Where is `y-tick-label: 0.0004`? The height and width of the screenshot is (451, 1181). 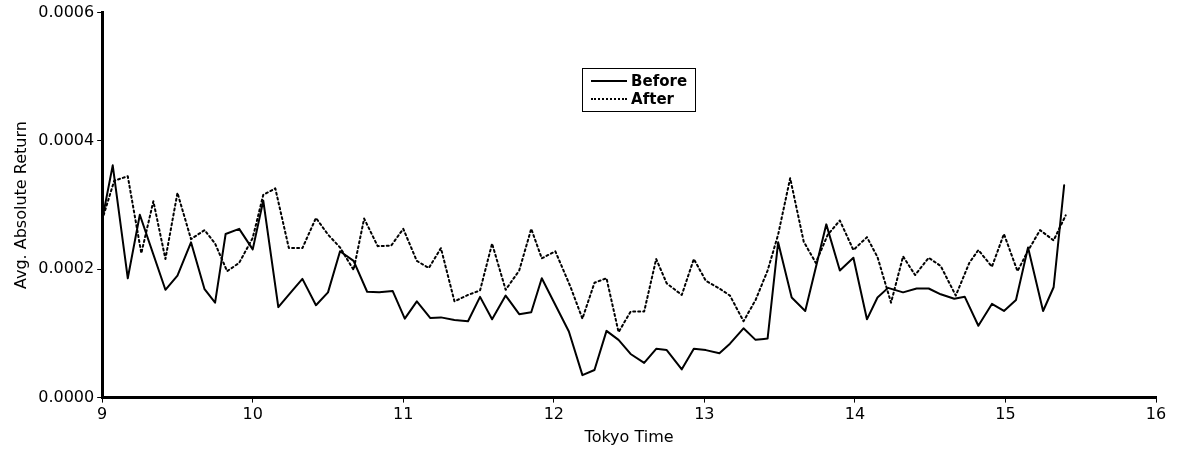
y-tick-label: 0.0004 is located at coordinates (66, 140).